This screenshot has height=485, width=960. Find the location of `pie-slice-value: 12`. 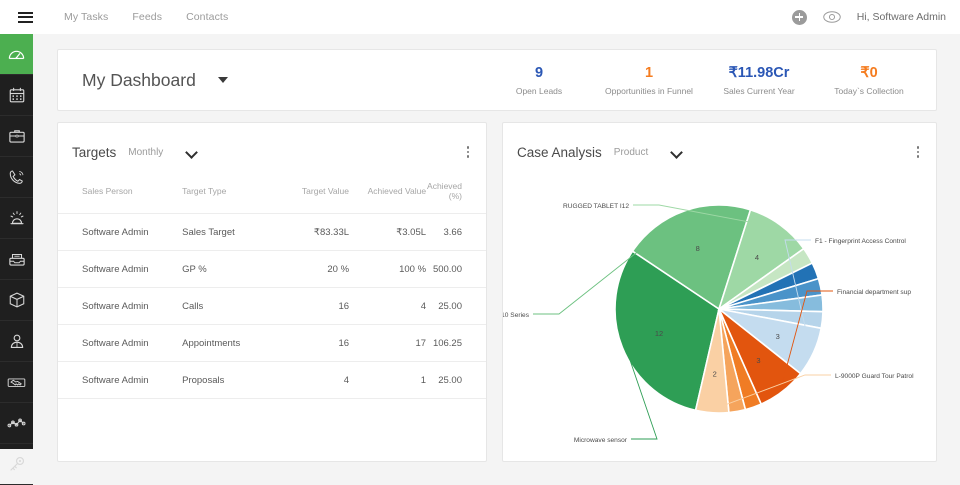

pie-slice-value: 12 is located at coordinates (659, 333).